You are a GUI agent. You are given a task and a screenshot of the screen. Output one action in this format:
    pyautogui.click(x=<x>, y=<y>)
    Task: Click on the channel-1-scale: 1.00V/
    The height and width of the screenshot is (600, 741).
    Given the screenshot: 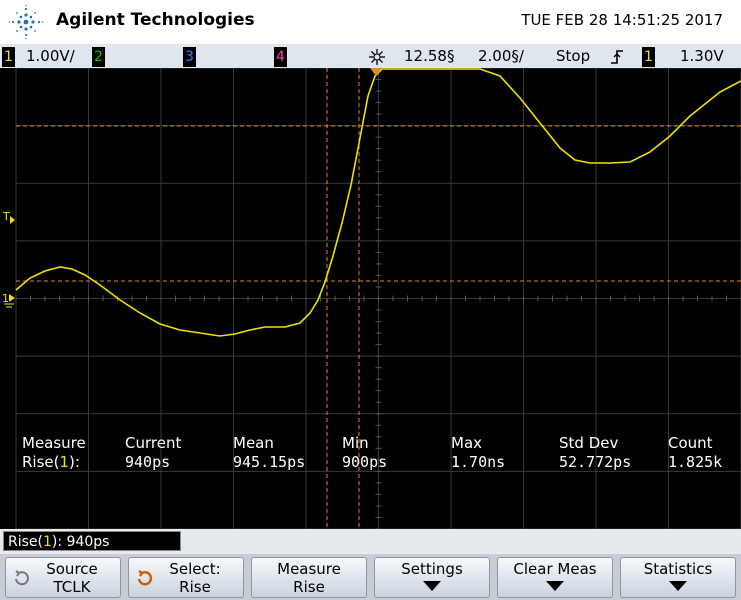 What is the action you would take?
    pyautogui.click(x=50, y=56)
    